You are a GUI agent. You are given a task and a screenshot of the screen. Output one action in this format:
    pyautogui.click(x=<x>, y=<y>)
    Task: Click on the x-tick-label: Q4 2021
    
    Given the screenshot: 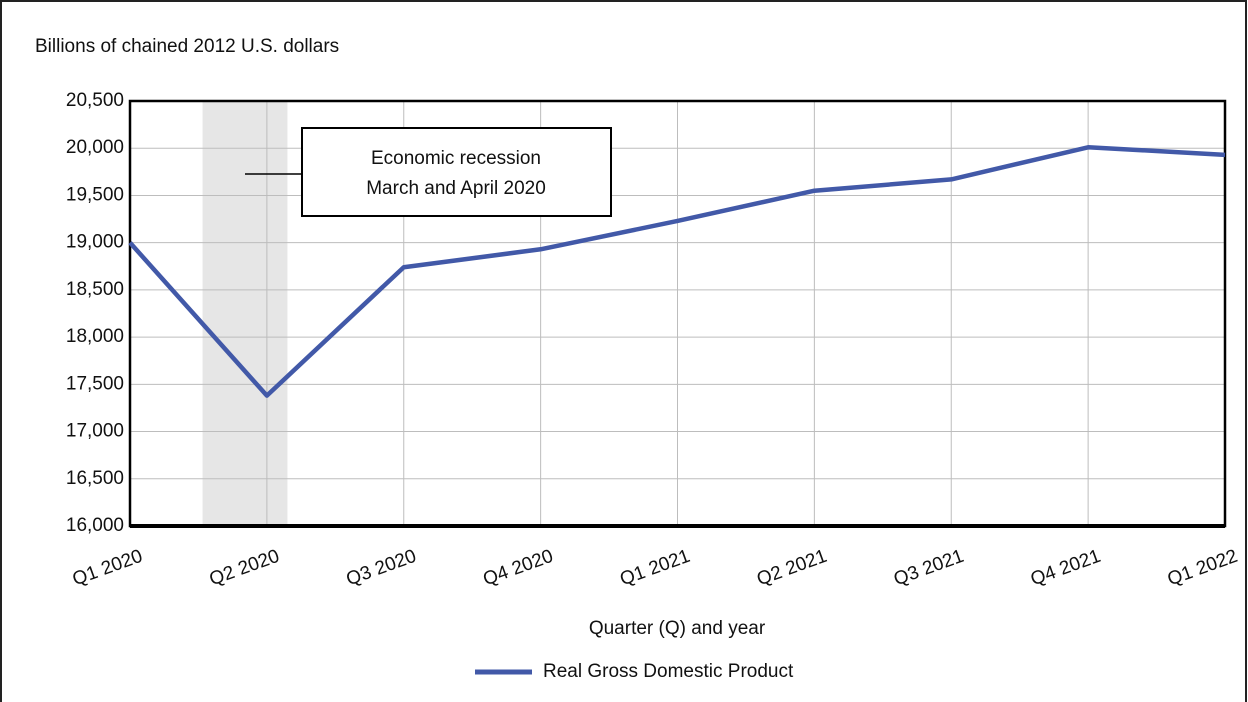 What is the action you would take?
    pyautogui.click(x=1066, y=568)
    